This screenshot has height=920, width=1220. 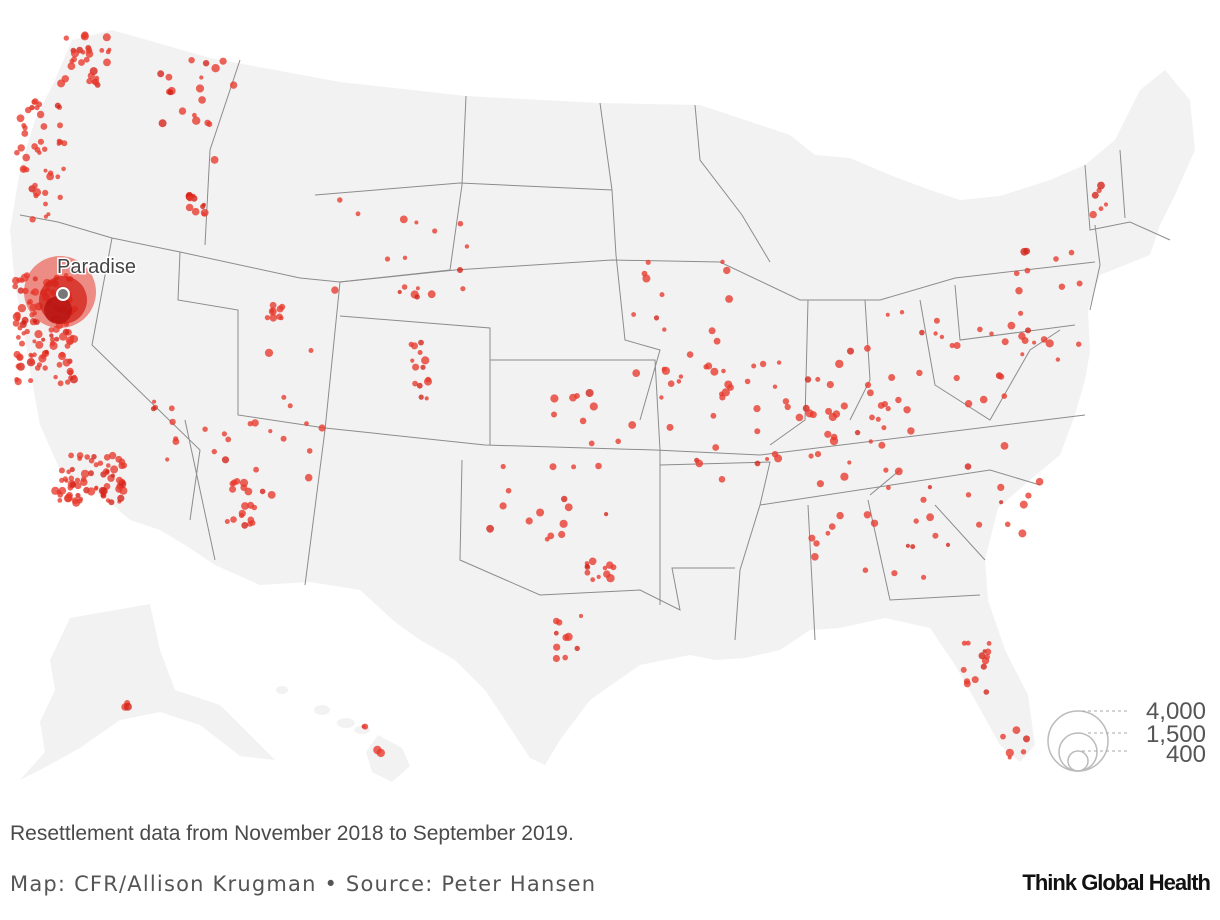 I want to click on legend-label-1500: 1,500, so click(x=1176, y=734).